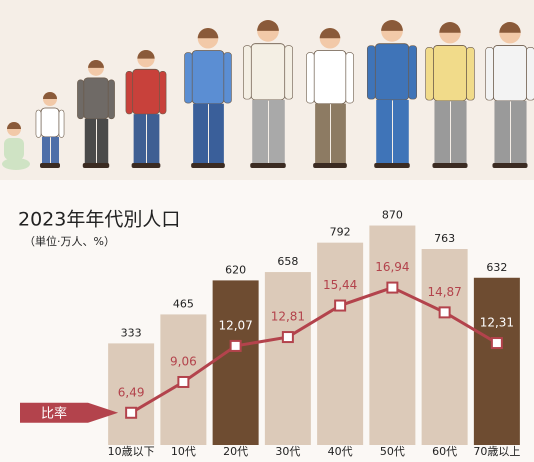  I want to click on x-tick-label: 40代, so click(340, 451).